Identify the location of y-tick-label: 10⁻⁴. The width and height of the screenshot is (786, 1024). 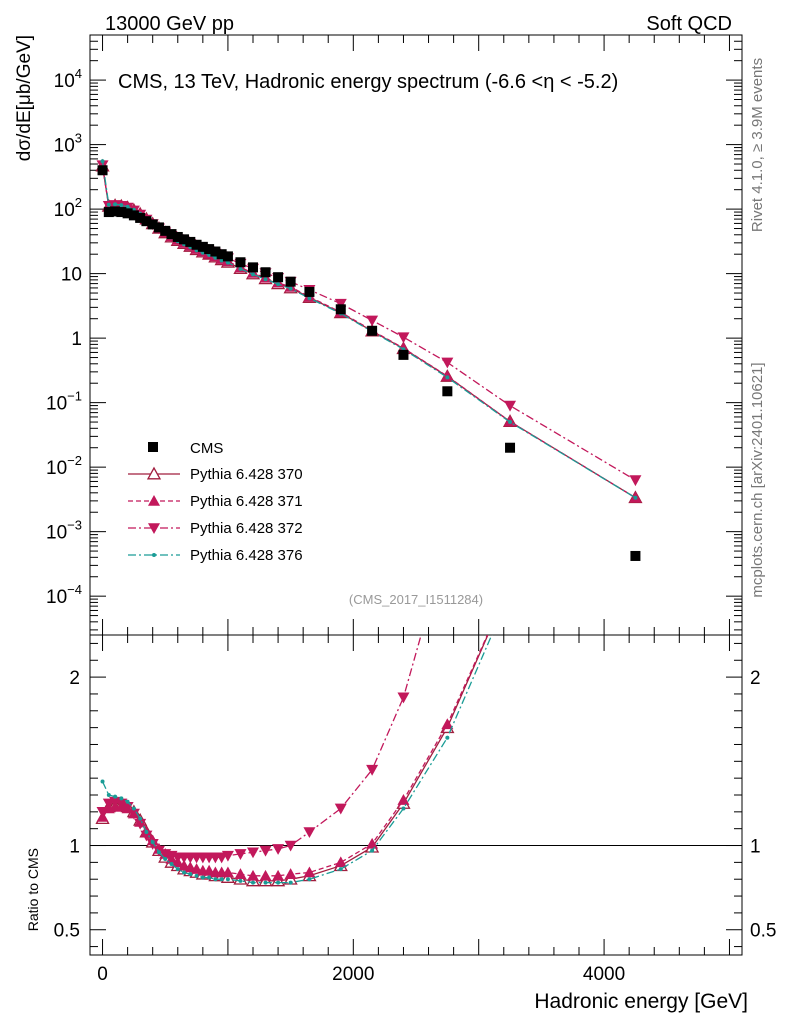
(64, 595).